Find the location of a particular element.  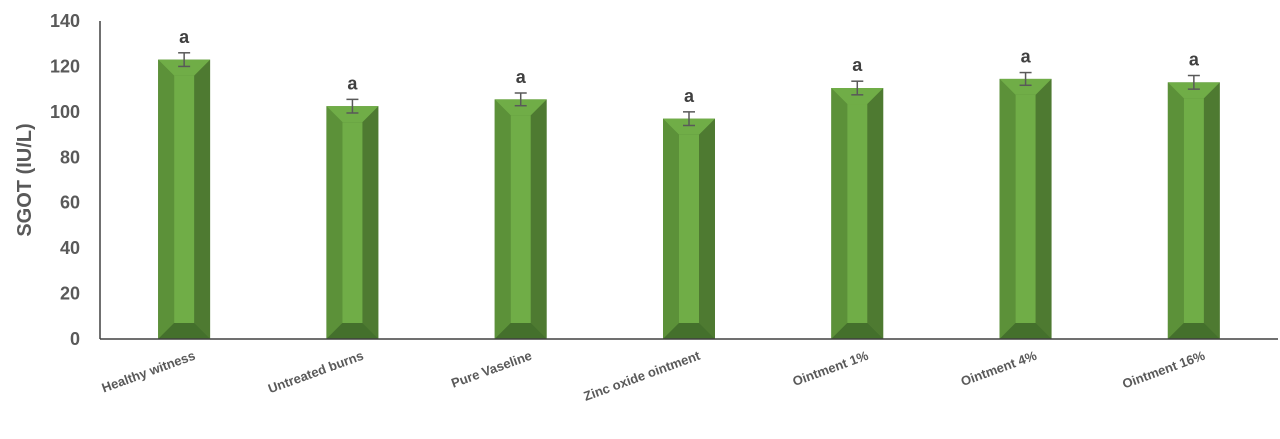

x-tick-label: Pure Vaseline is located at coordinates (491, 369).